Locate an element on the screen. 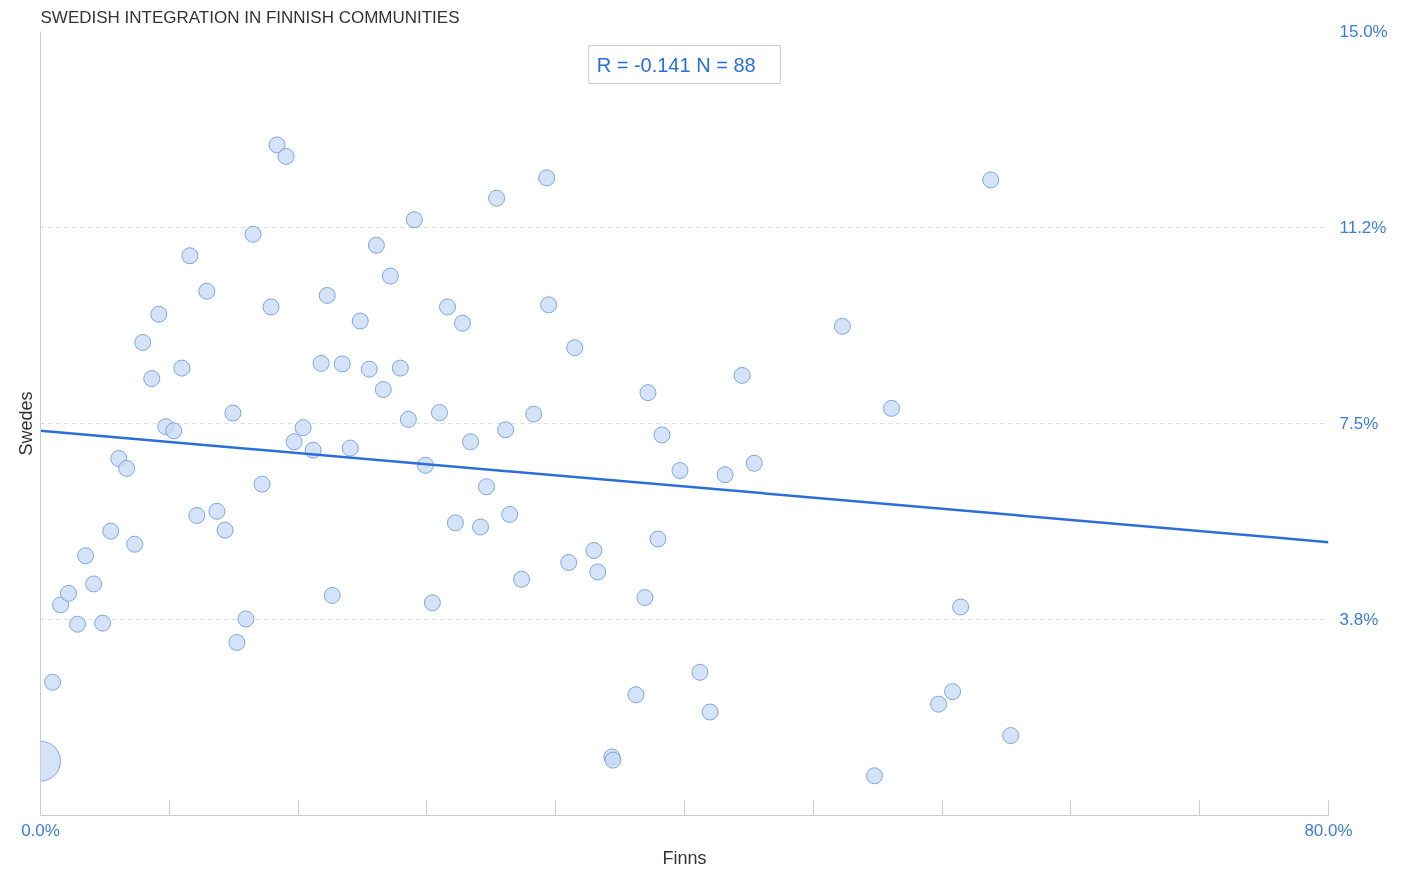  y-axis-title: Swedes is located at coordinates (25, 423).